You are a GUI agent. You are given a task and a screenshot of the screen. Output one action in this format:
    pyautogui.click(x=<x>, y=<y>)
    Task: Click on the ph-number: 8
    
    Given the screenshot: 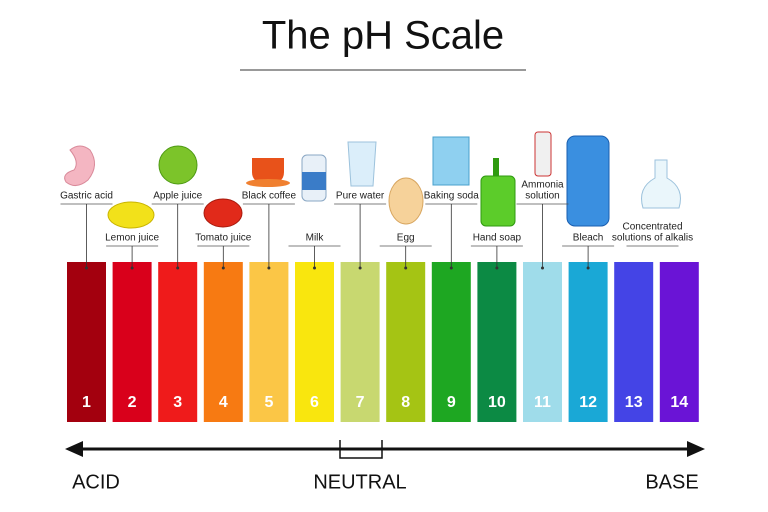 What is the action you would take?
    pyautogui.click(x=405, y=402)
    